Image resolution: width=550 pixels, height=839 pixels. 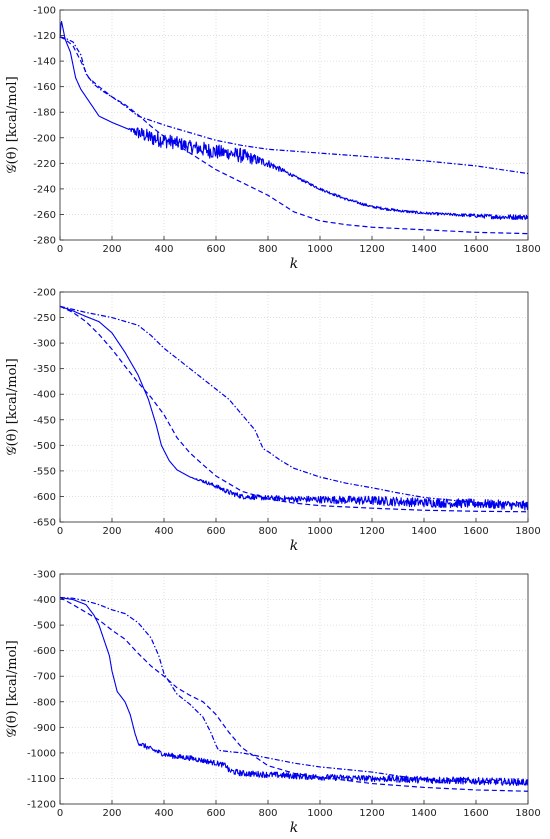 What do you see at coordinates (41, 805) in the screenshot?
I see `y-tick-label: -1200` at bounding box center [41, 805].